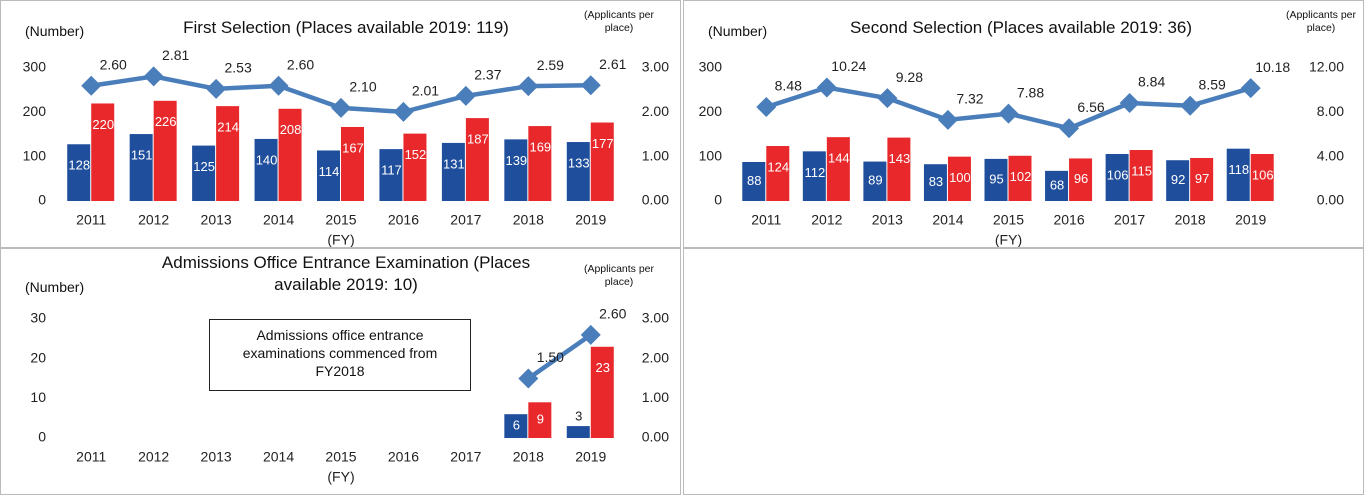 Image resolution: width=1365 pixels, height=495 pixels. Describe the element at coordinates (579, 162) in the screenshot. I see `bar-value-label: 133` at that location.